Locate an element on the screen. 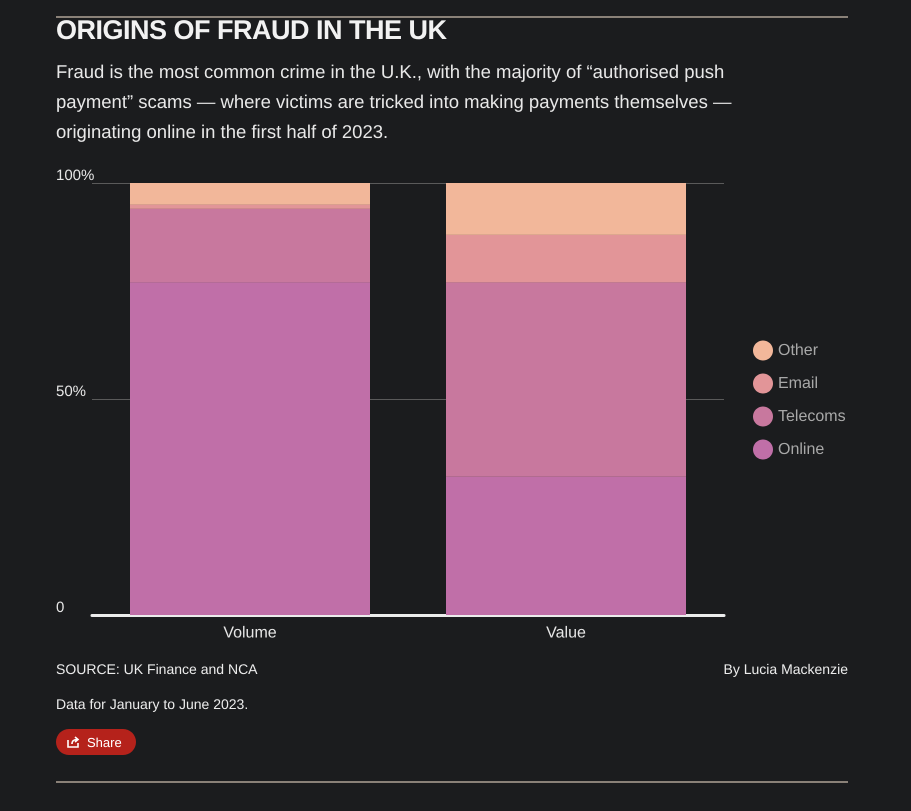  y-tick-label: 0 is located at coordinates (60, 607).